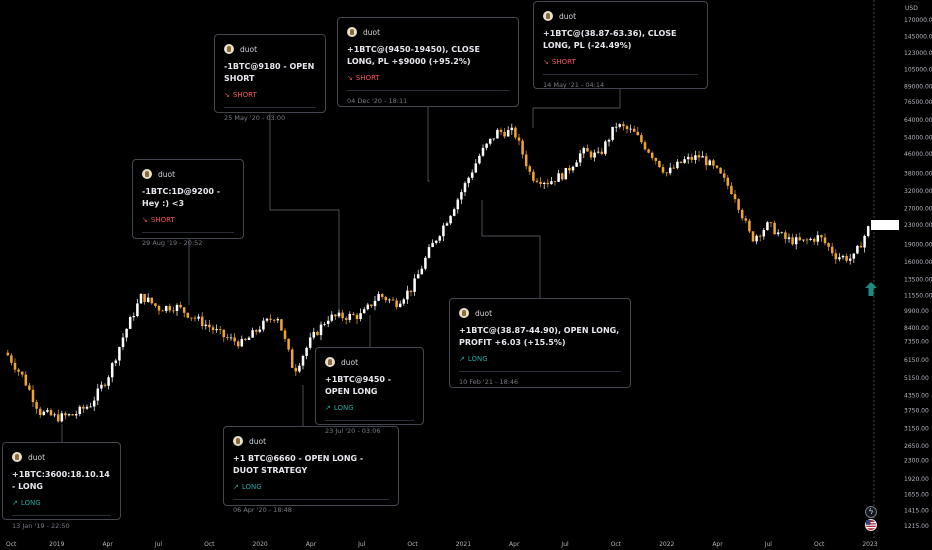  Describe the element at coordinates (61, 480) in the screenshot. I see `idea-title: +1BTC:3600:18.10.14 - LONG` at that location.